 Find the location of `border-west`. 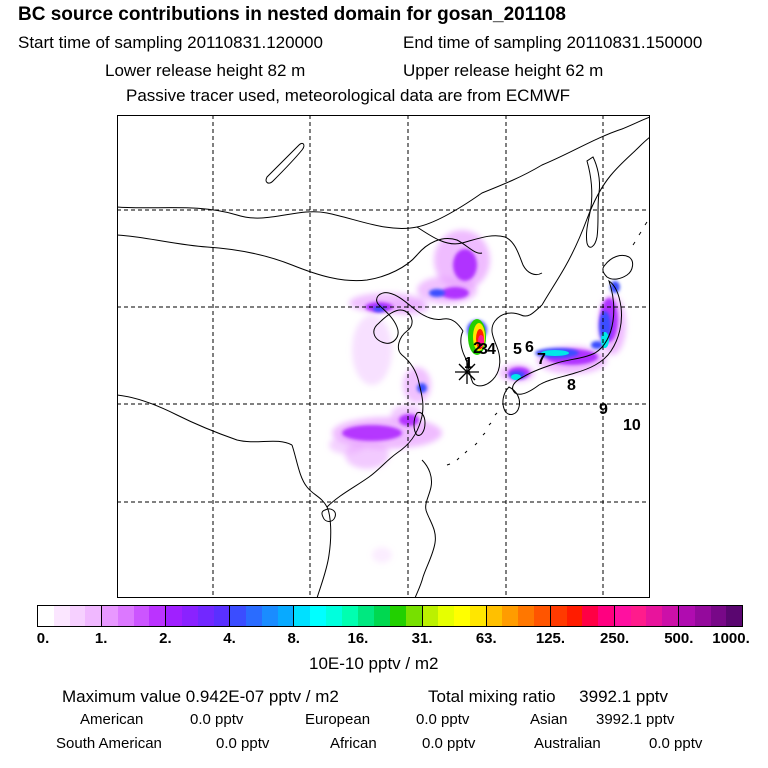

border-west is located at coordinates (205, 420).